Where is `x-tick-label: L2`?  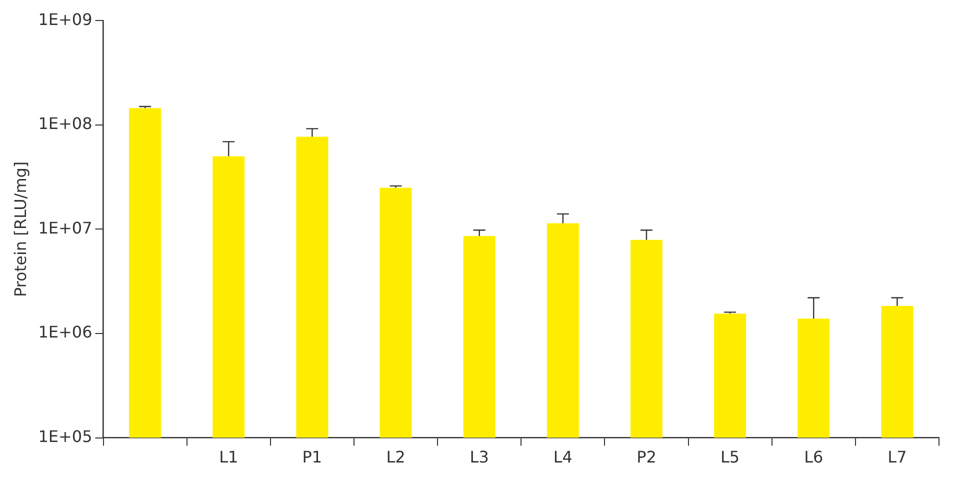 x-tick-label: L2 is located at coordinates (396, 457).